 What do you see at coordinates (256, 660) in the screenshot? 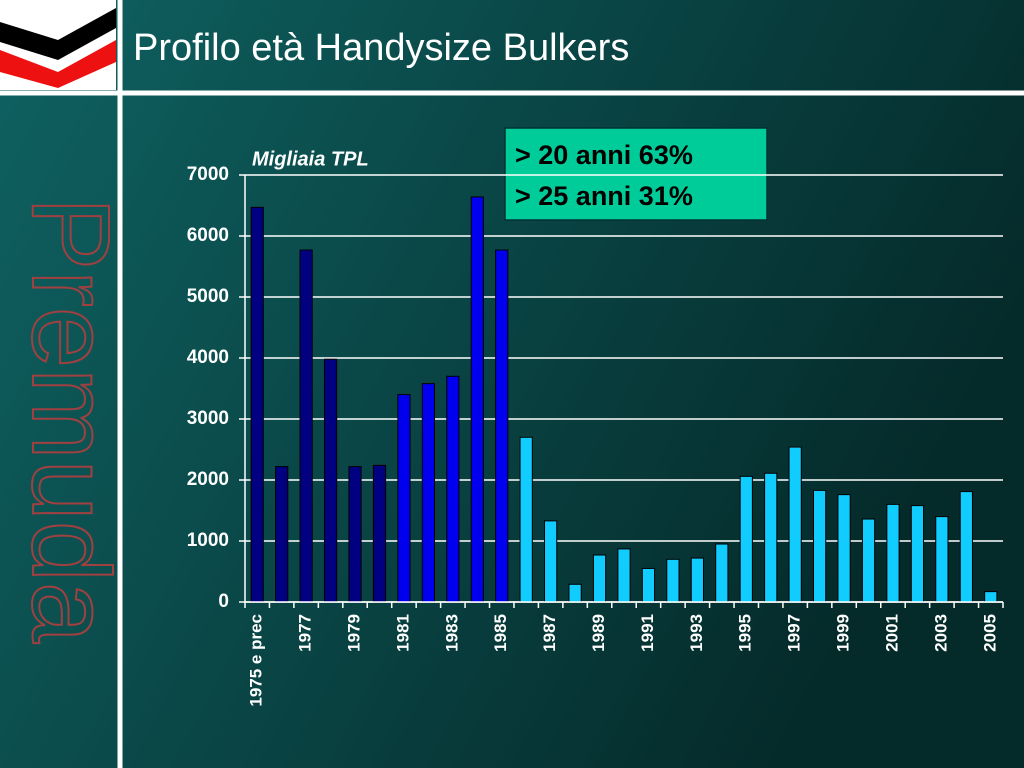
I see `x-tick-label: 1975 e prec` at bounding box center [256, 660].